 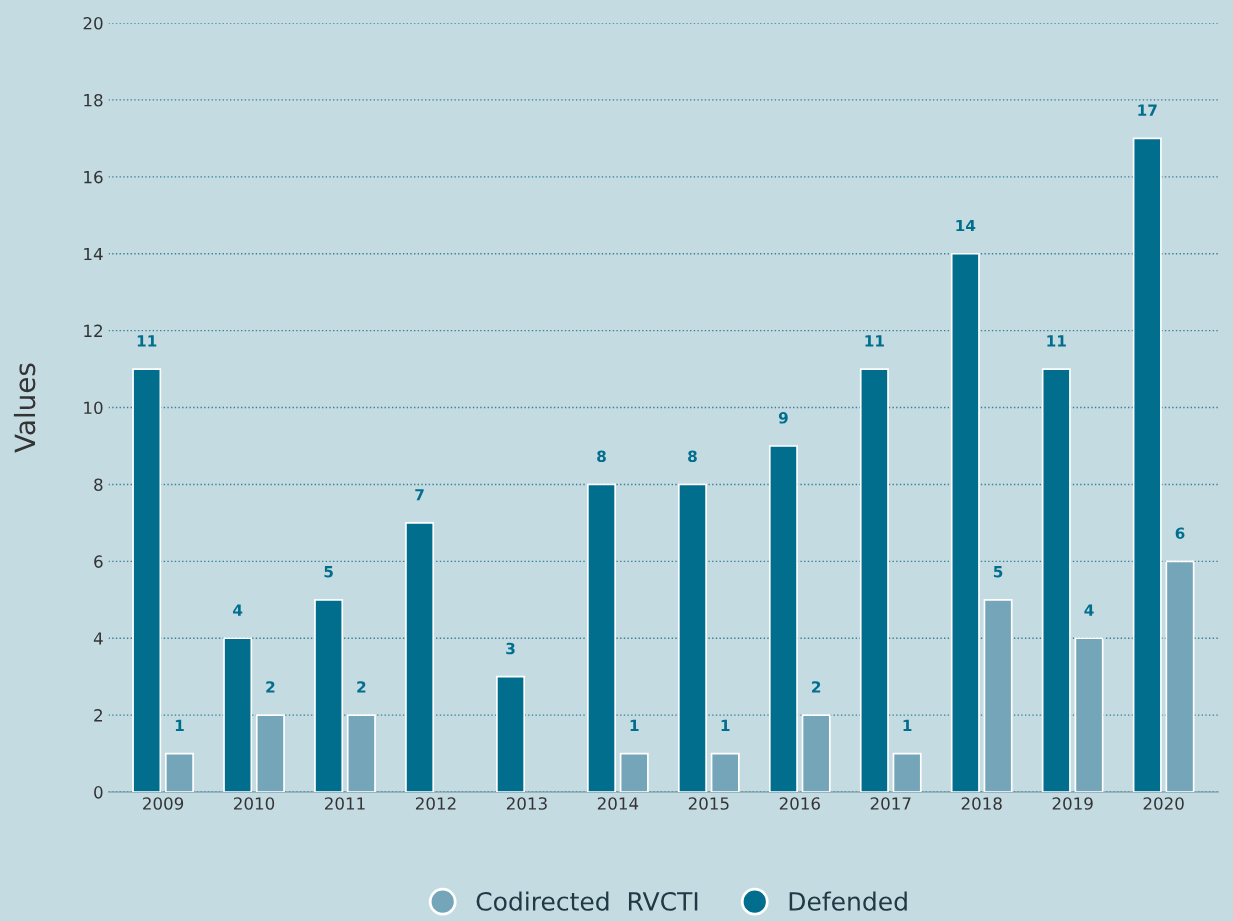 What do you see at coordinates (435, 803) in the screenshot?
I see `x-tick-label: 2012` at bounding box center [435, 803].